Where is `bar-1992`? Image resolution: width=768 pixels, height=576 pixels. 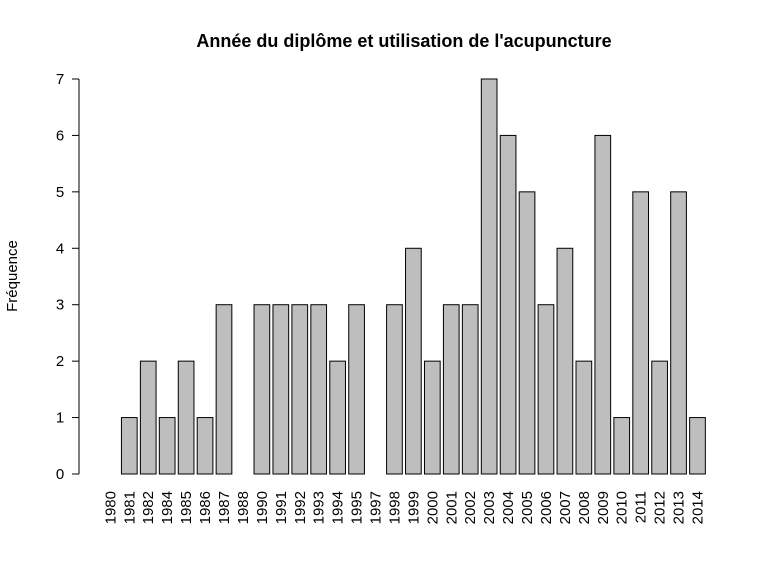
bar-1992 is located at coordinates (300, 389).